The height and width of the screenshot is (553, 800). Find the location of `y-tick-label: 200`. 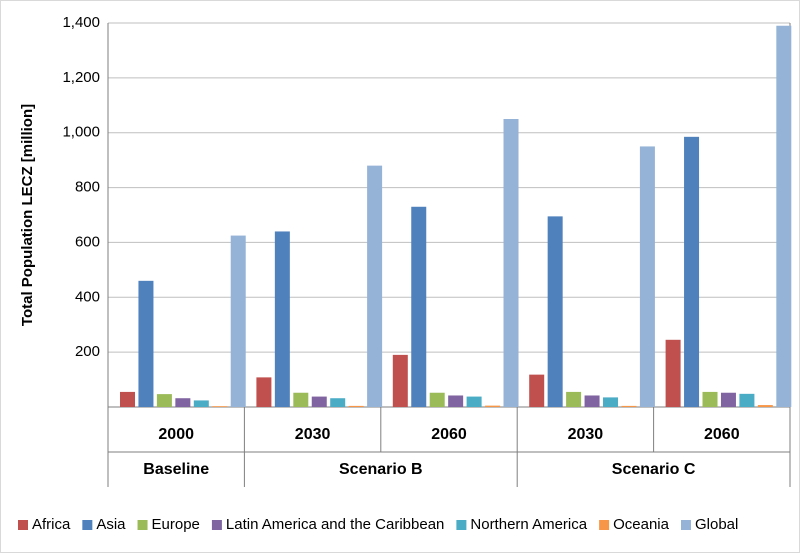

y-tick-label: 200 is located at coordinates (87, 351).